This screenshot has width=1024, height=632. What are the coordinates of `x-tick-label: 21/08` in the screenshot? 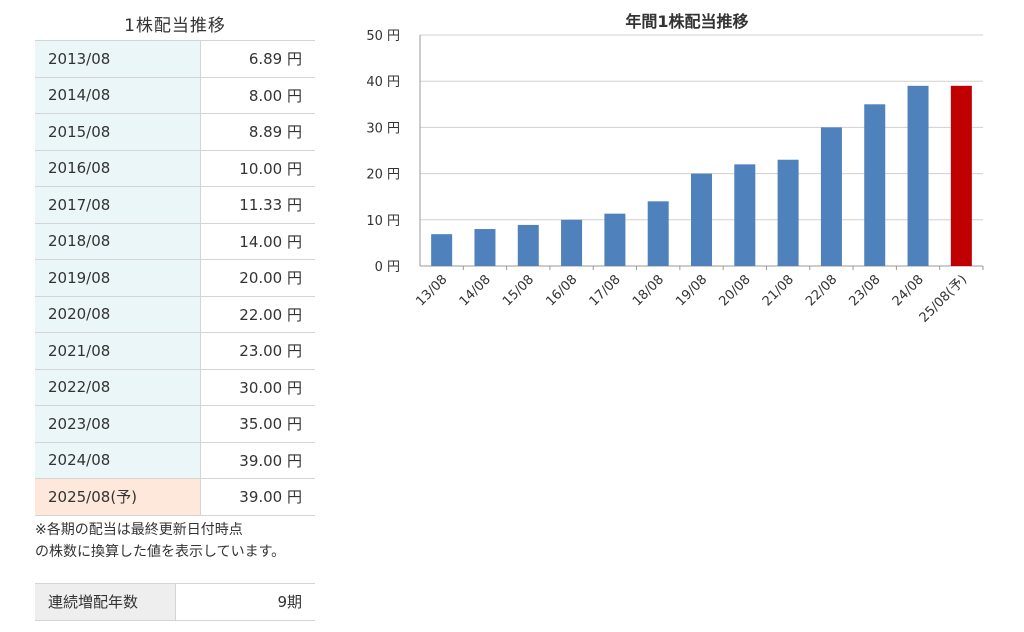 It's located at (778, 290).